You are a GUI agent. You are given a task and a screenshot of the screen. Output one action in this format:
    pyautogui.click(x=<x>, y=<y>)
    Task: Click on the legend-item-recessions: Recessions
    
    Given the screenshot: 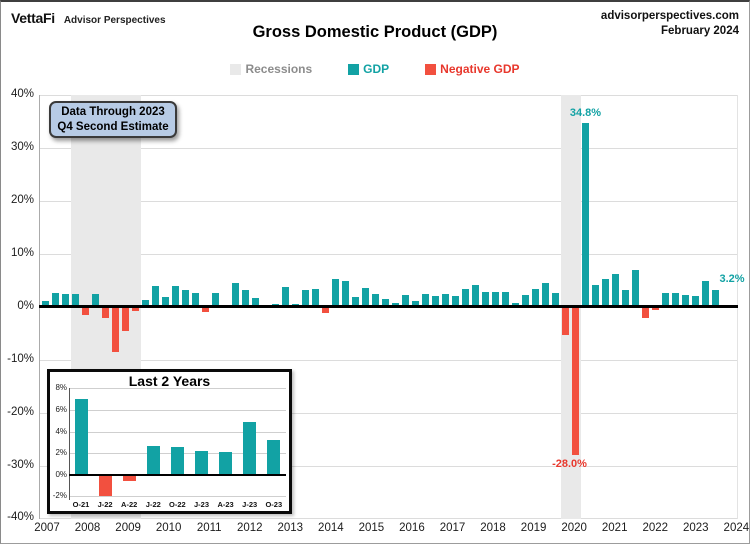 What is the action you would take?
    pyautogui.click(x=271, y=69)
    